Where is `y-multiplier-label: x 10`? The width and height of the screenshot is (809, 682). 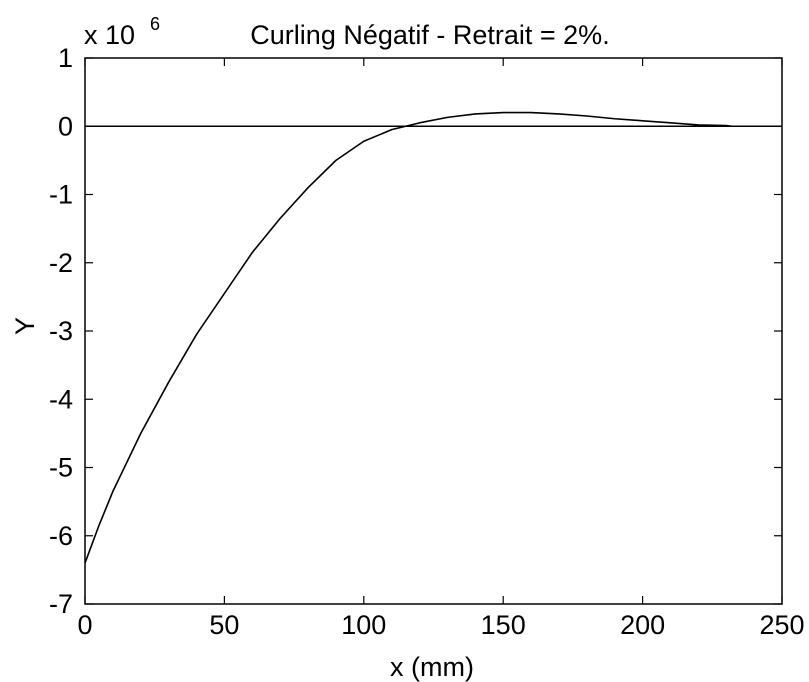 y-multiplier-label: x 10 is located at coordinates (109, 35).